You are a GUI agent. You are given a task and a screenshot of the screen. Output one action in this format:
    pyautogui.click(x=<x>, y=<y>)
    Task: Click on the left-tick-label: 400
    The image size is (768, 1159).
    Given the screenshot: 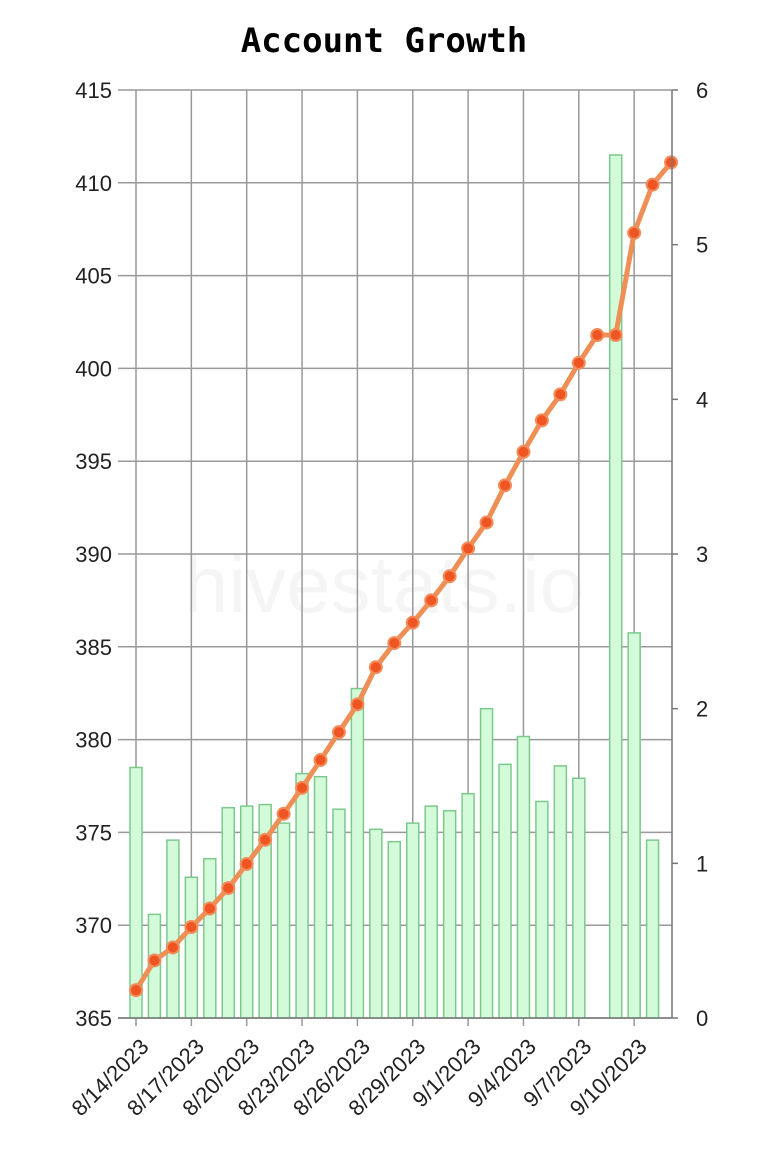 What is the action you would take?
    pyautogui.click(x=93, y=368)
    